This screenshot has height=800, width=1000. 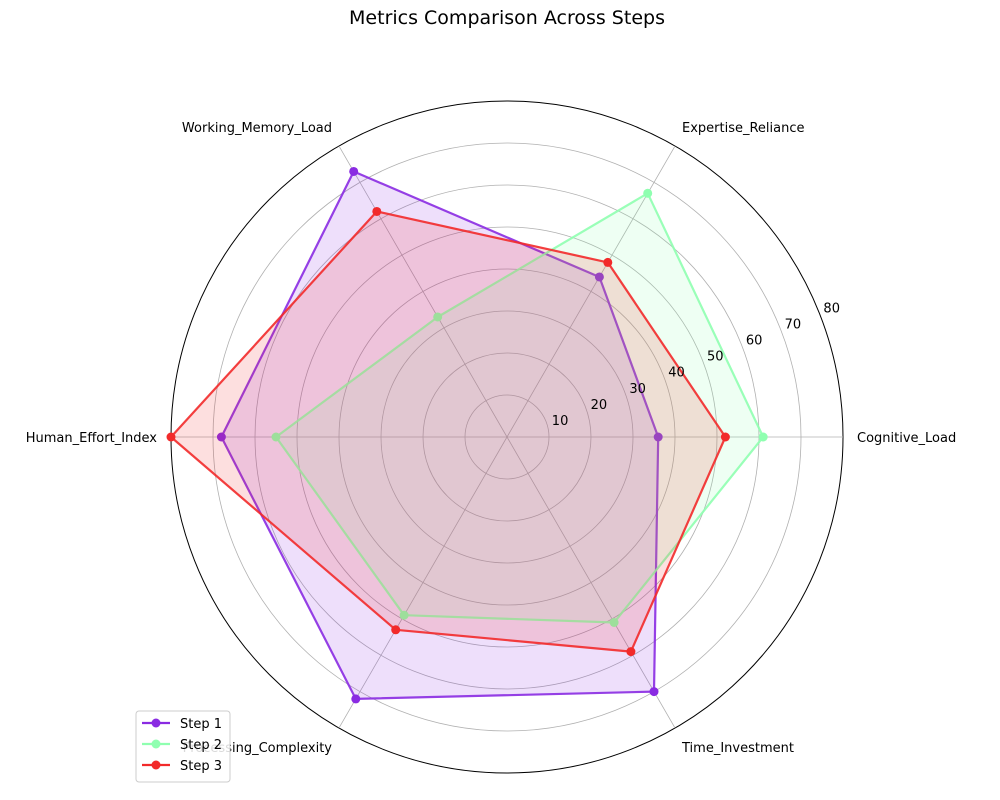 What do you see at coordinates (715, 357) in the screenshot?
I see `radial-tick-label: 50` at bounding box center [715, 357].